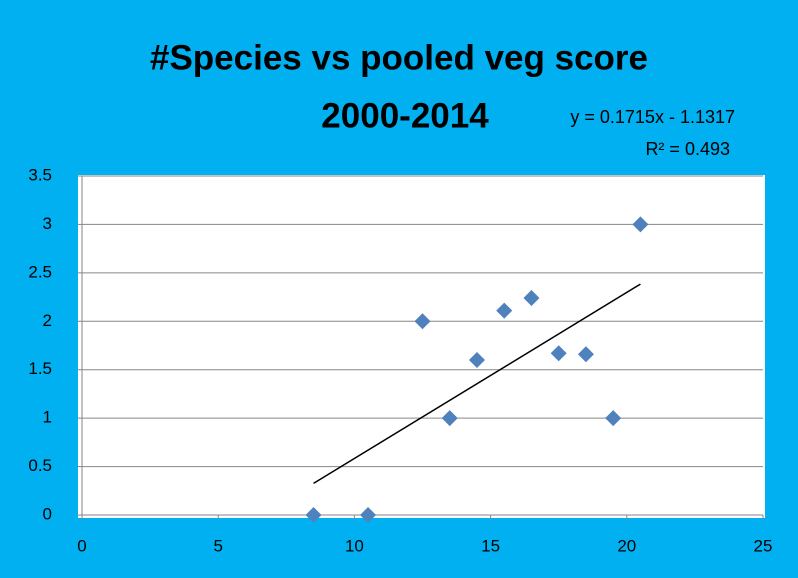  What do you see at coordinates (477, 384) in the screenshot?
I see `trendline` at bounding box center [477, 384].